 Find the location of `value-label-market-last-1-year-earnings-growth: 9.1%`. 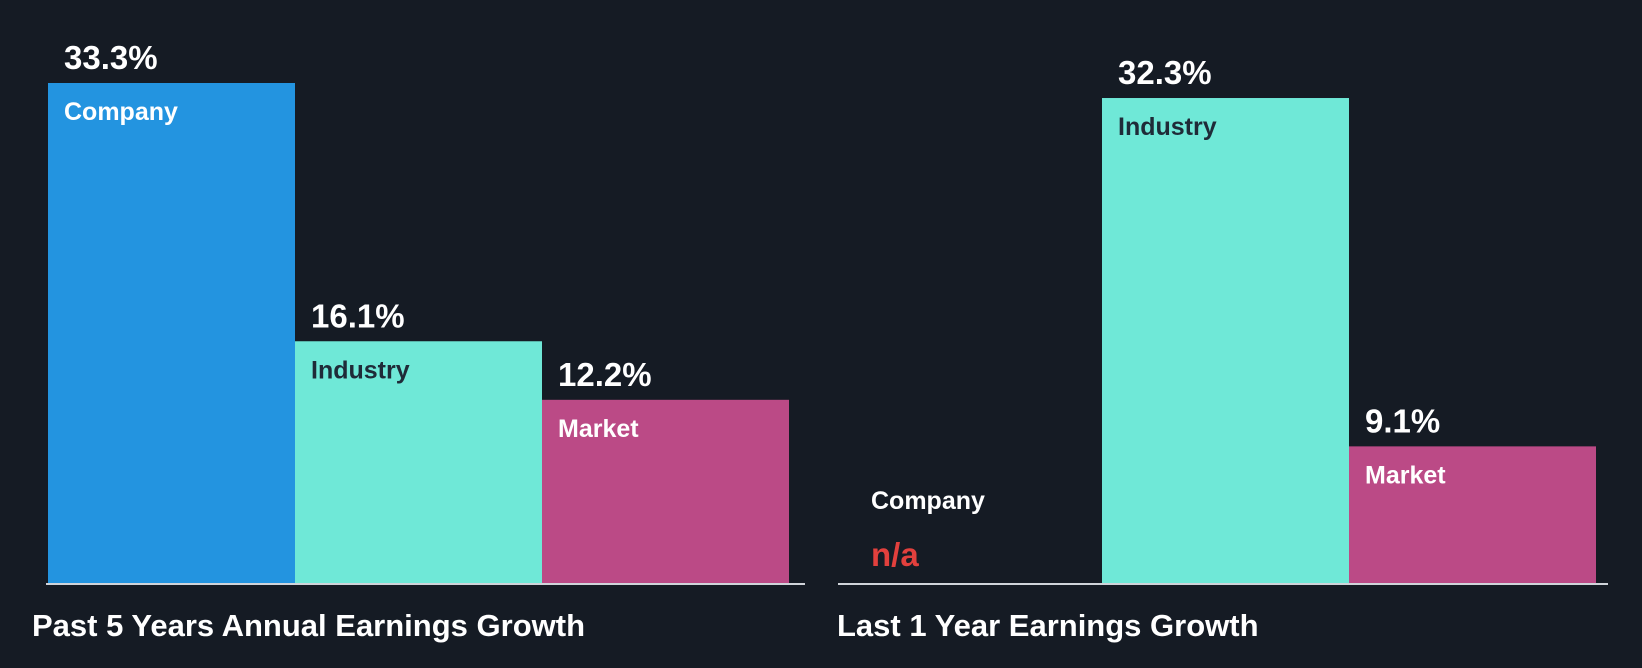

value-label-market-last-1-year-earnings-growth: 9.1% is located at coordinates (1402, 420).